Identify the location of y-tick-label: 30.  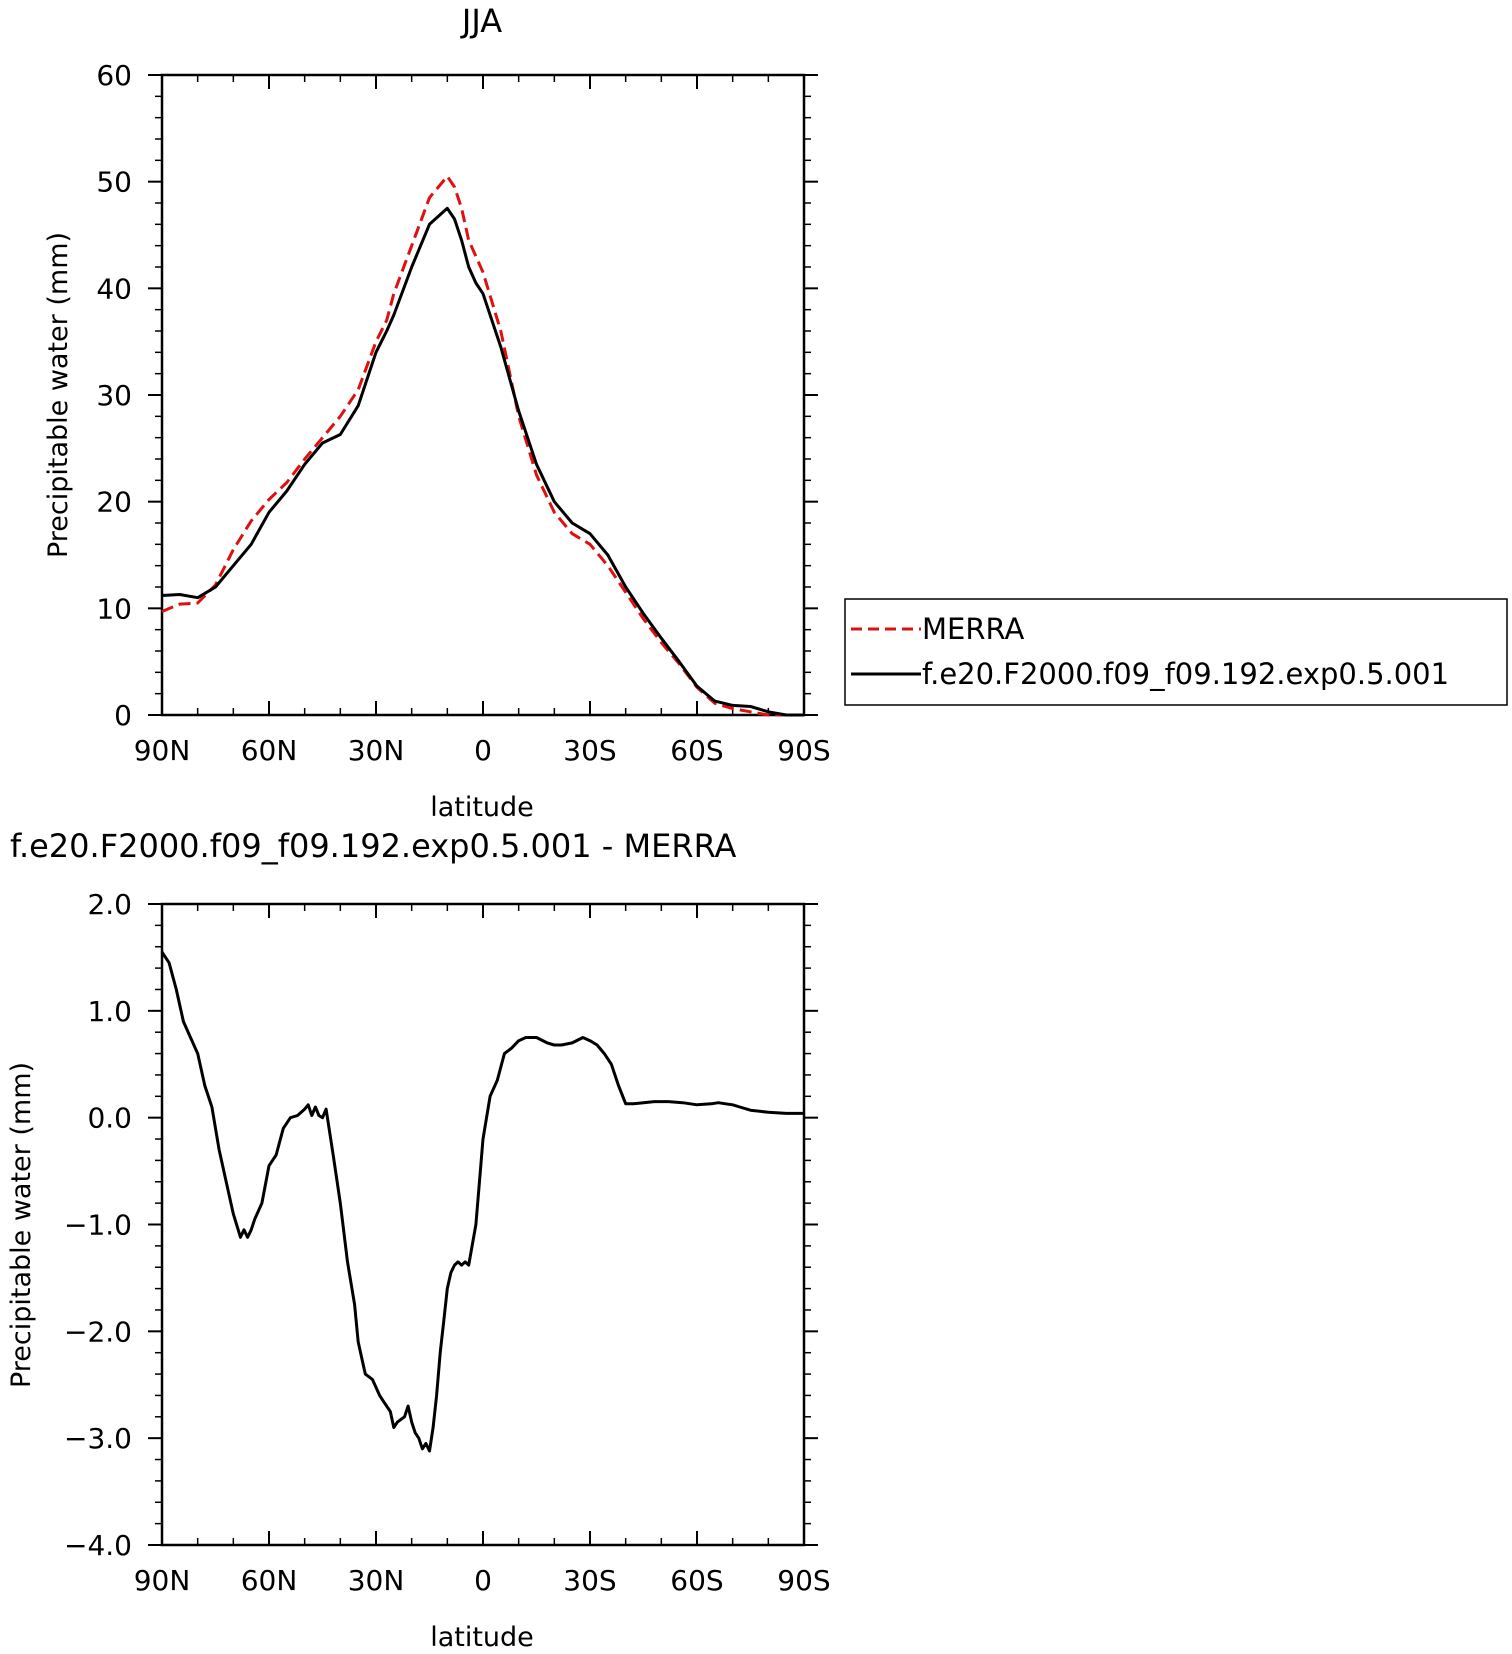
(114, 395).